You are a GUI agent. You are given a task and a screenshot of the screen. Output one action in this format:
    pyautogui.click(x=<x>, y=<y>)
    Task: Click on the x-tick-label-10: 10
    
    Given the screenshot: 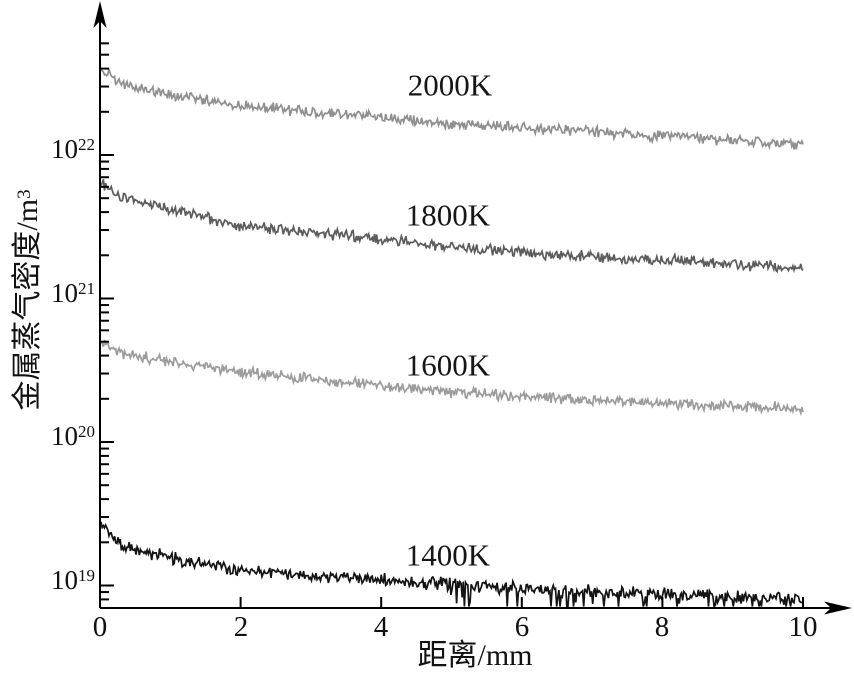 What is the action you would take?
    pyautogui.click(x=803, y=627)
    